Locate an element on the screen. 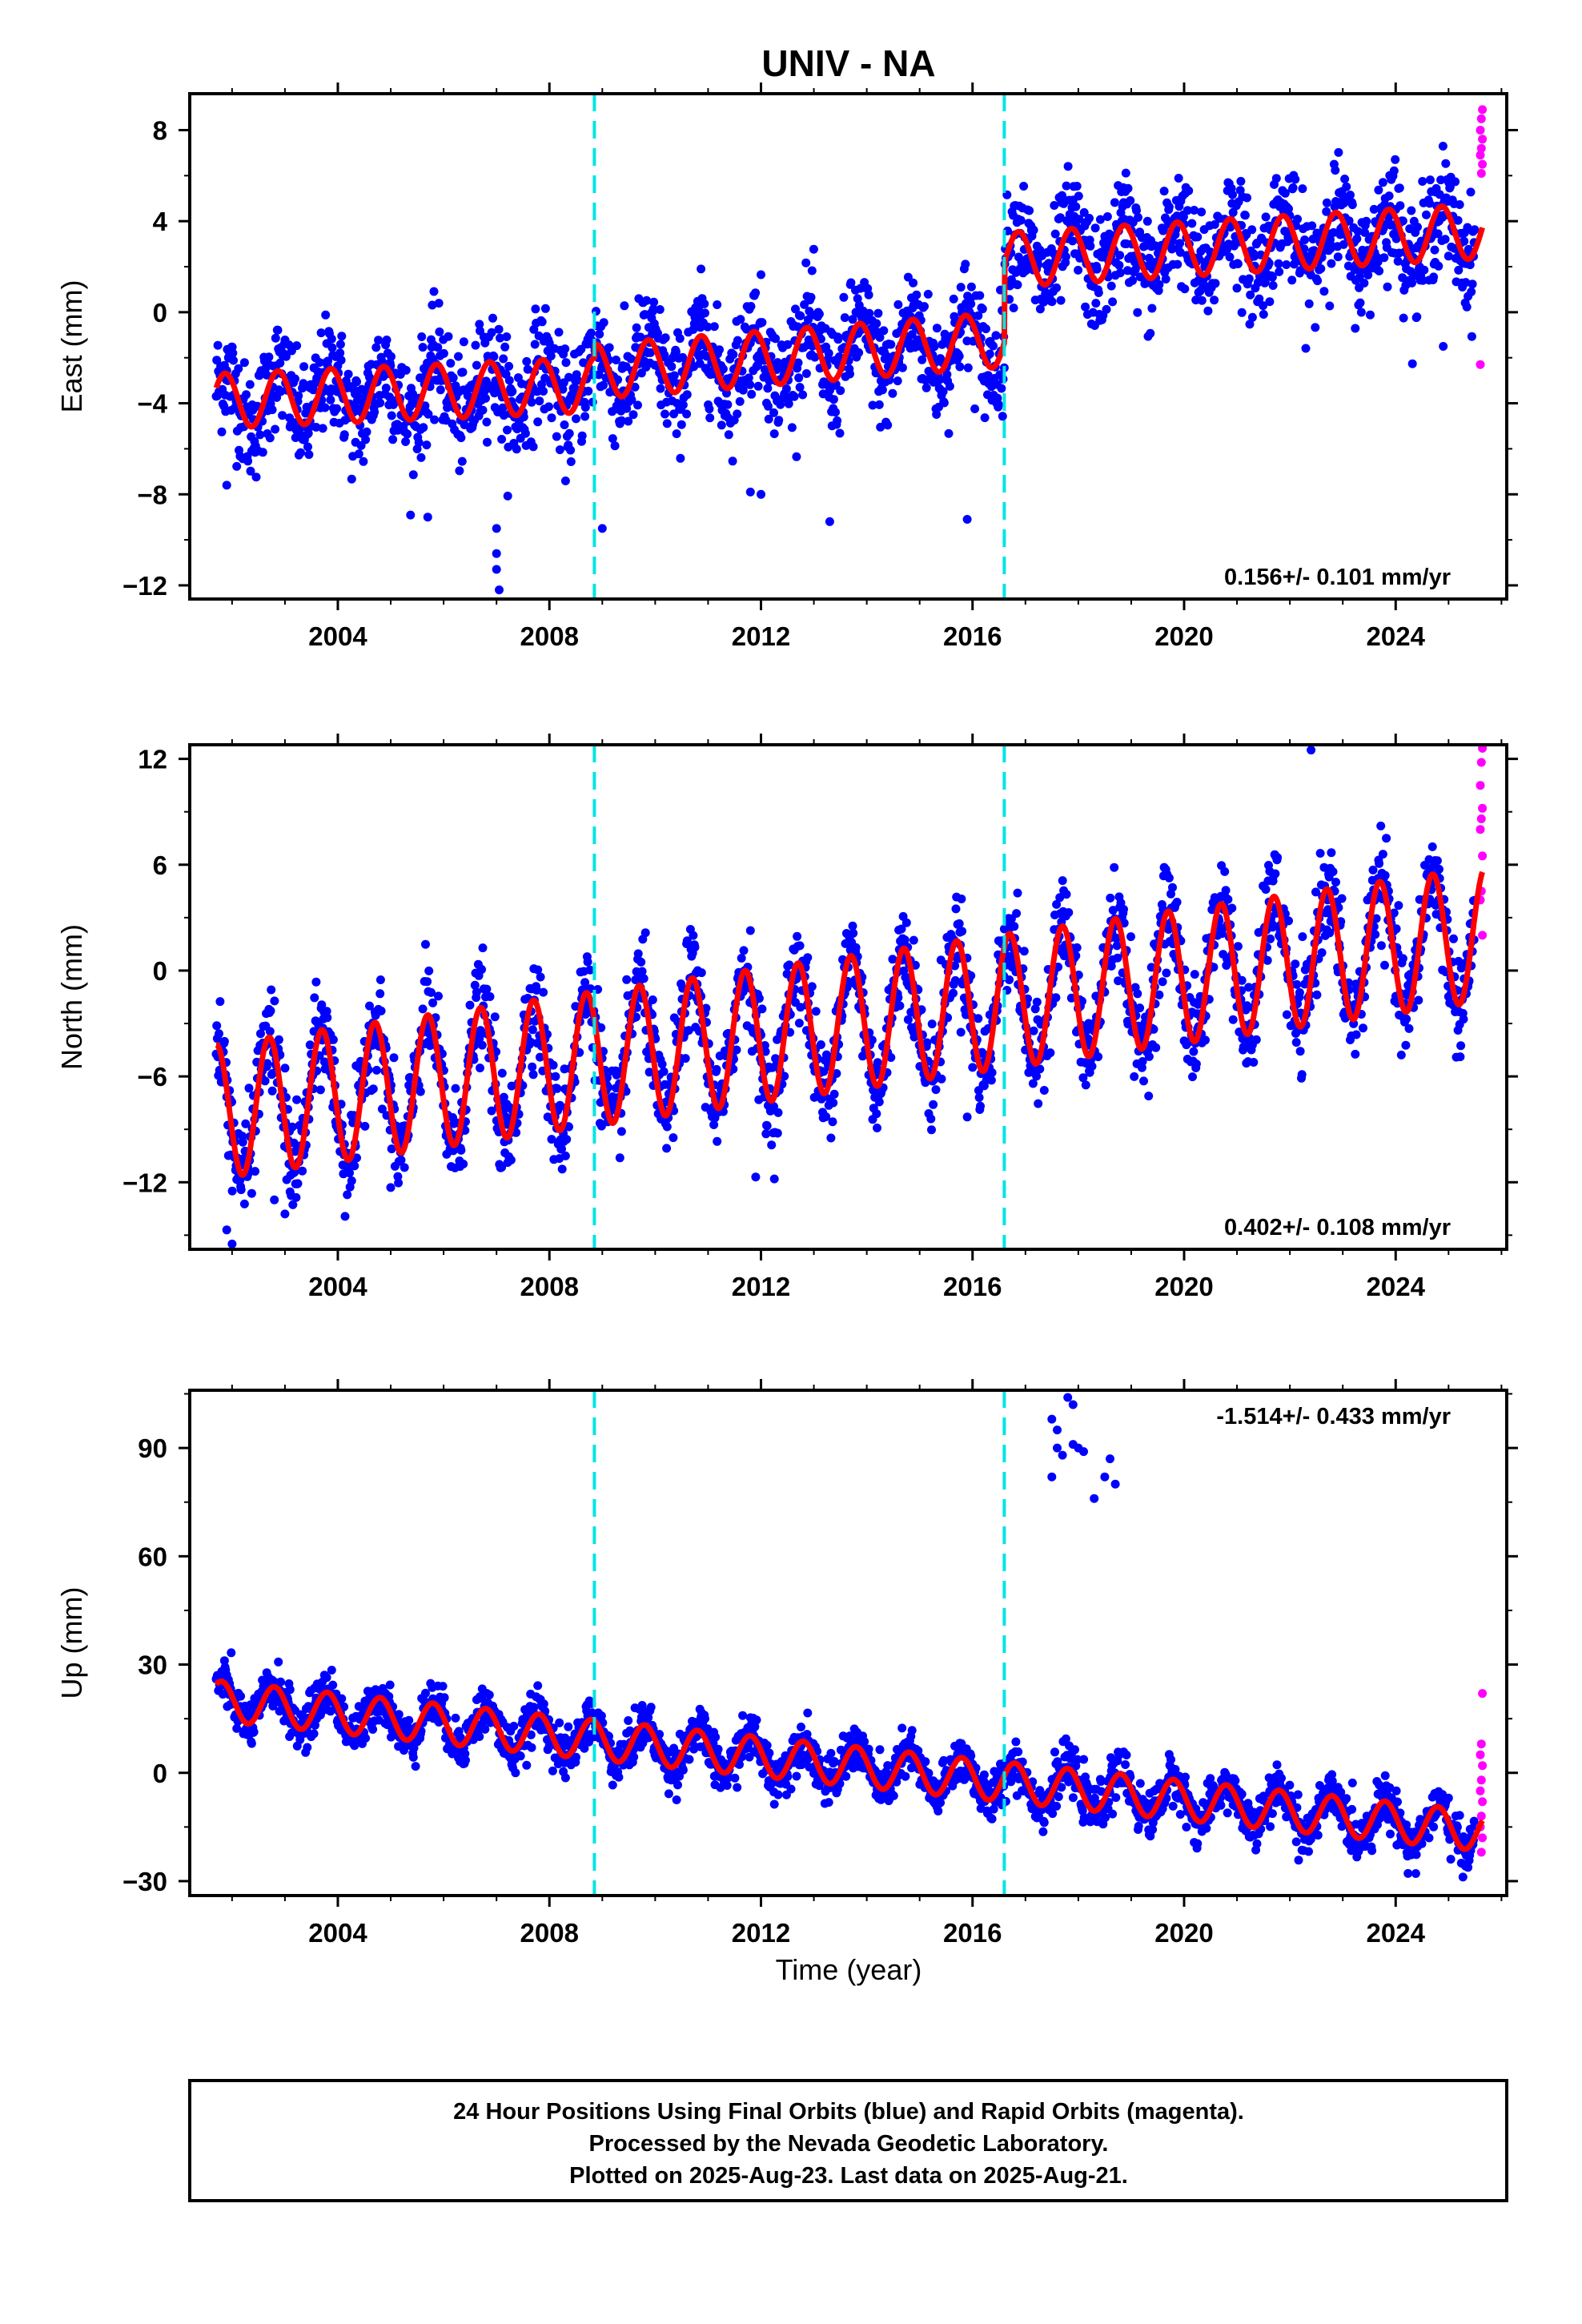 This screenshot has height=2324, width=1582. figure-title: UNIV - NA is located at coordinates (848, 63).